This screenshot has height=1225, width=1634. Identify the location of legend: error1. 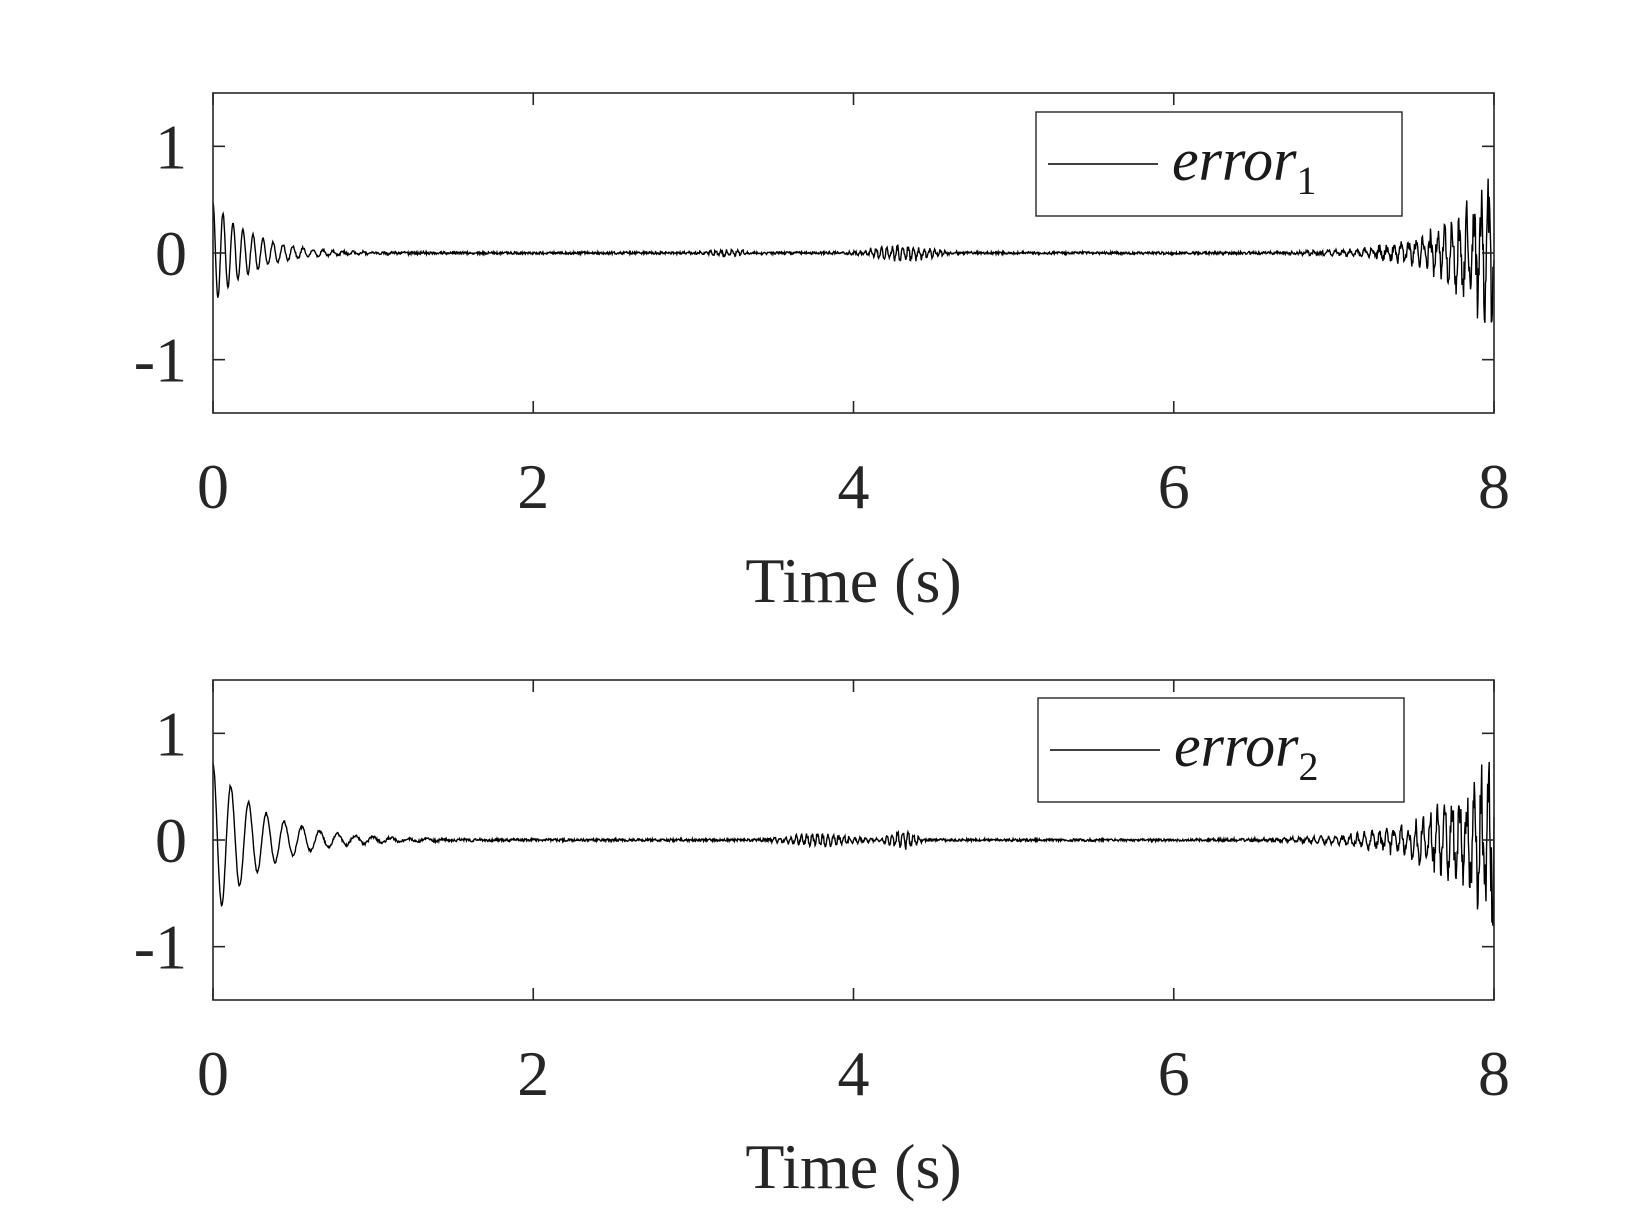
(1219, 164).